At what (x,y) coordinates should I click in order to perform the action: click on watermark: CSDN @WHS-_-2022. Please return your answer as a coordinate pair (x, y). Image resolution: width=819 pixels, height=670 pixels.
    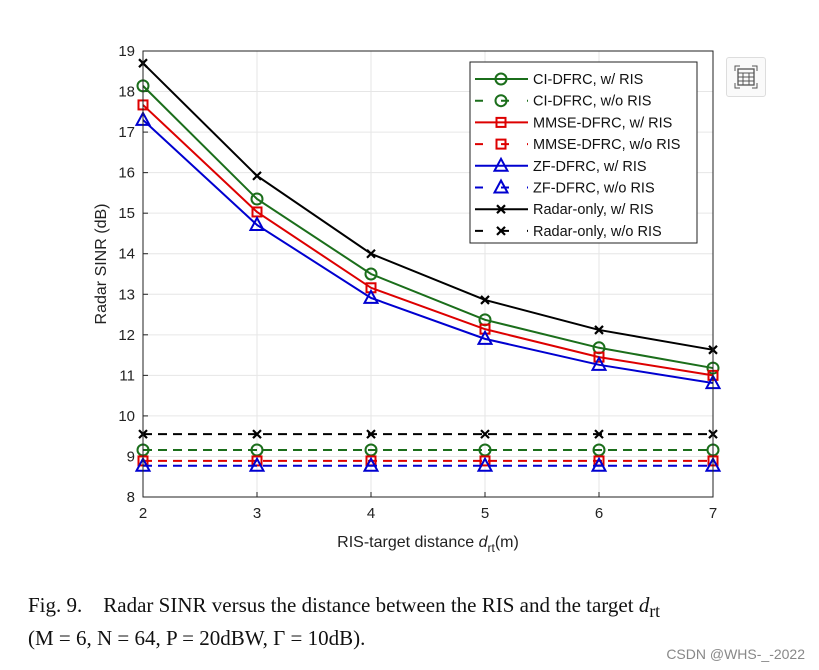
    Looking at the image, I should click on (735, 654).